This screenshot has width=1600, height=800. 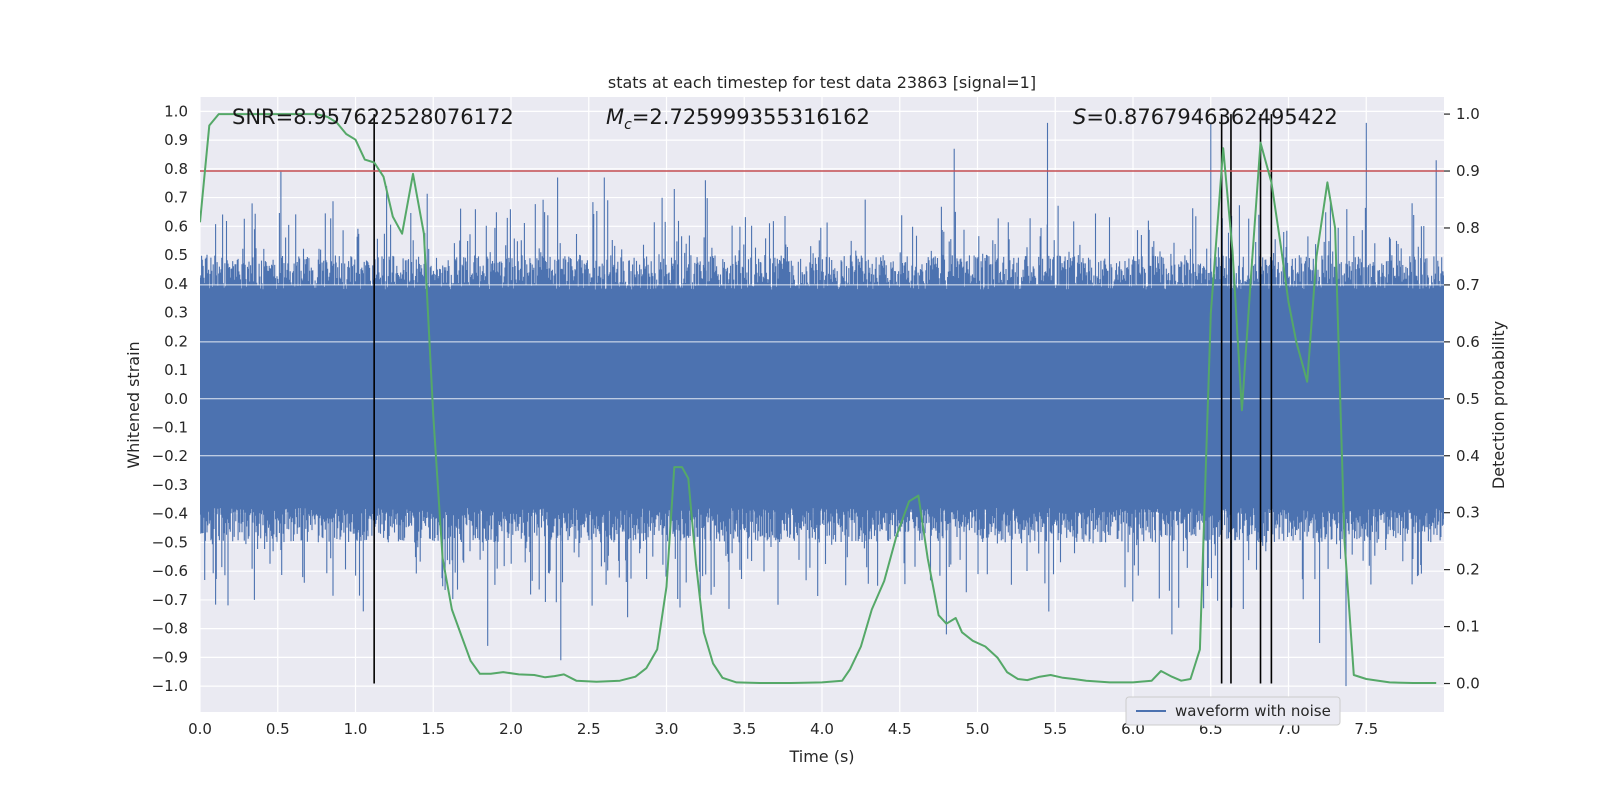 What do you see at coordinates (356, 729) in the screenshot?
I see `x-tick-label: 1.0` at bounding box center [356, 729].